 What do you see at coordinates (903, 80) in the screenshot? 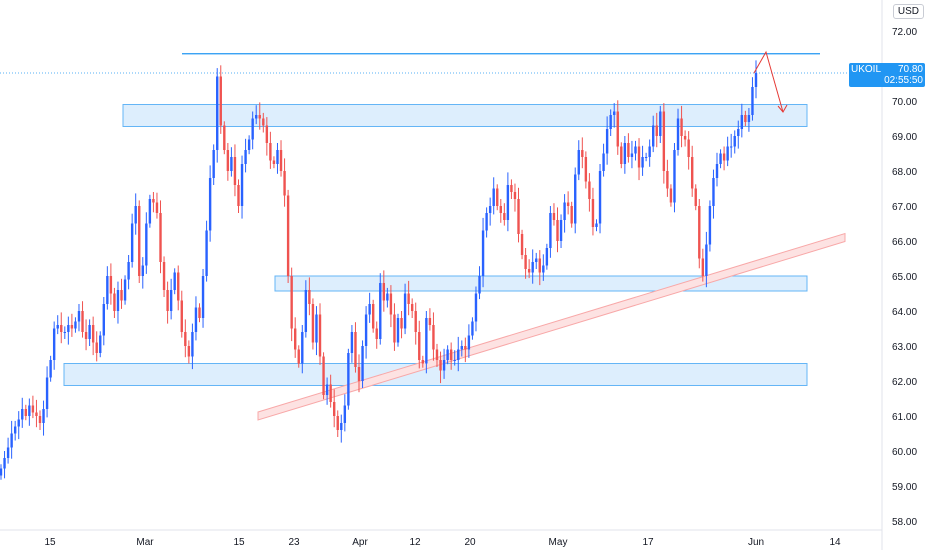
I see `bar-countdown: 02:55:50` at bounding box center [903, 80].